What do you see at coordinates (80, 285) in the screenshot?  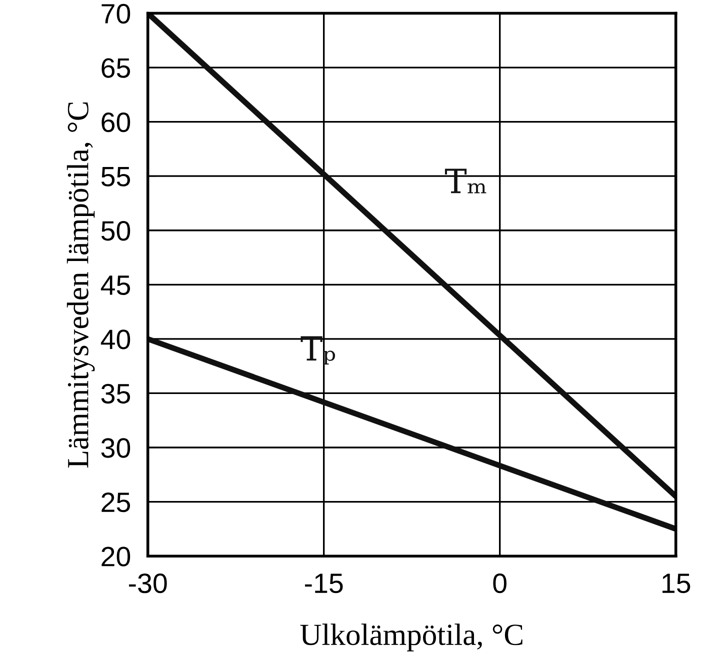 I see `y-axis-title: Lämmitysveden lämpötila, °C` at bounding box center [80, 285].